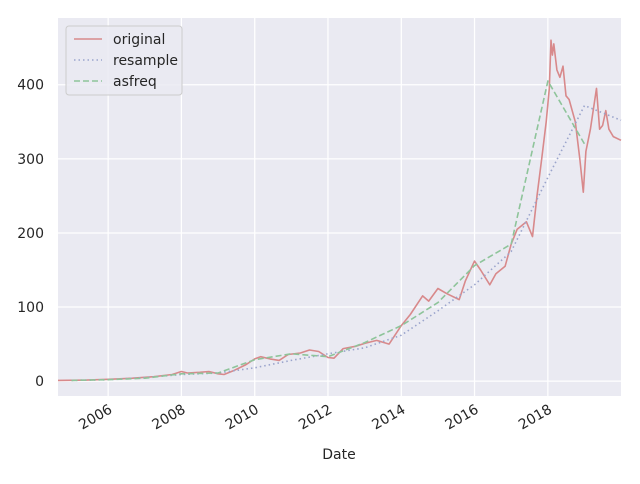 The image size is (640, 484). What do you see at coordinates (135, 82) in the screenshot?
I see `legend-label: asfreq` at bounding box center [135, 82].